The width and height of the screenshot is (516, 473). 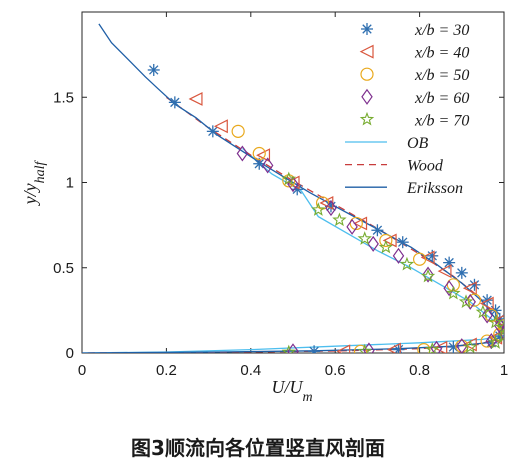 What do you see at coordinates (441, 98) in the screenshot?
I see `legend-label: x/b = 60` at bounding box center [441, 98].